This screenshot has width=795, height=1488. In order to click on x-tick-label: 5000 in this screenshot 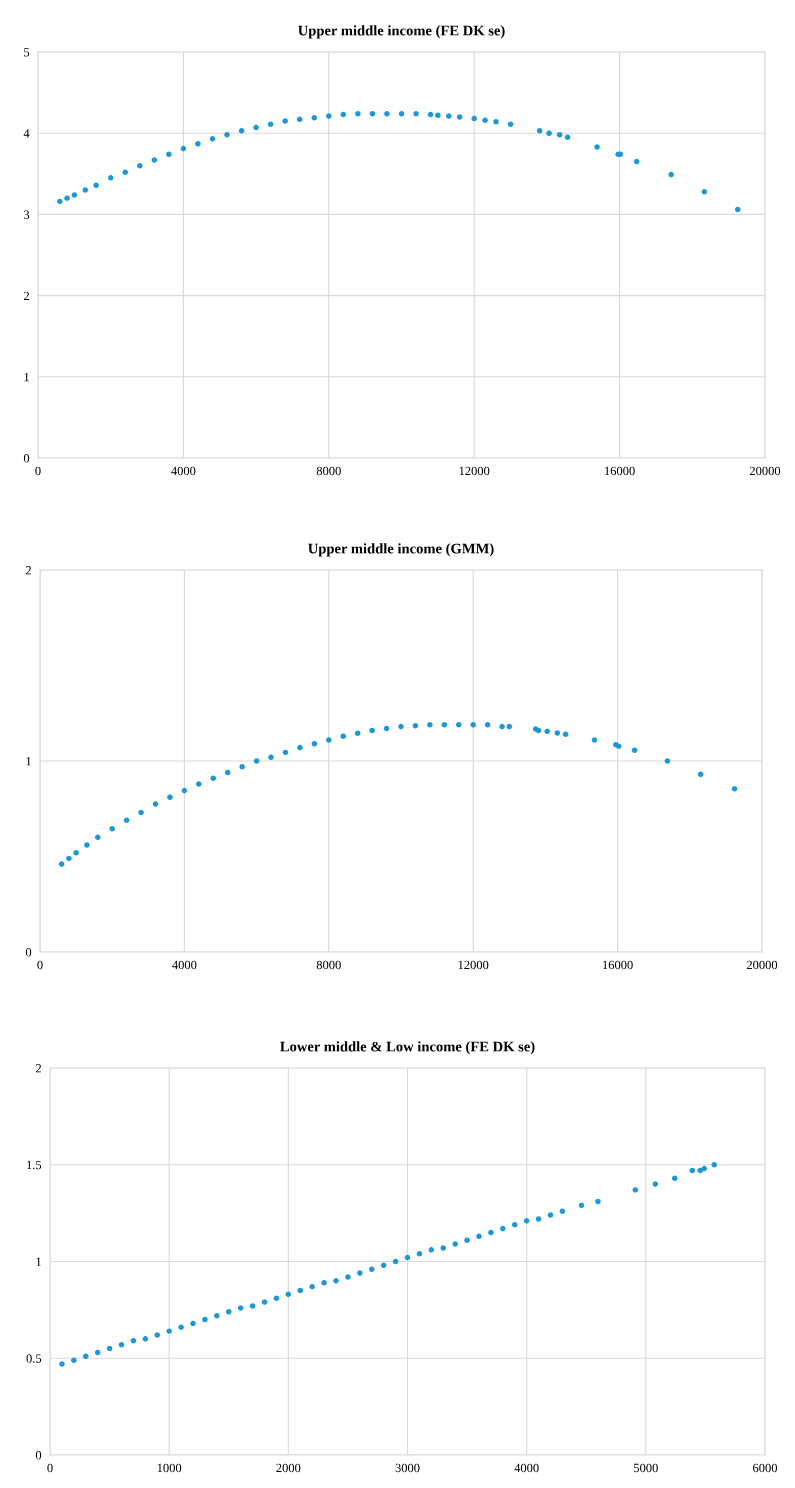, I will do `click(646, 1468)`.